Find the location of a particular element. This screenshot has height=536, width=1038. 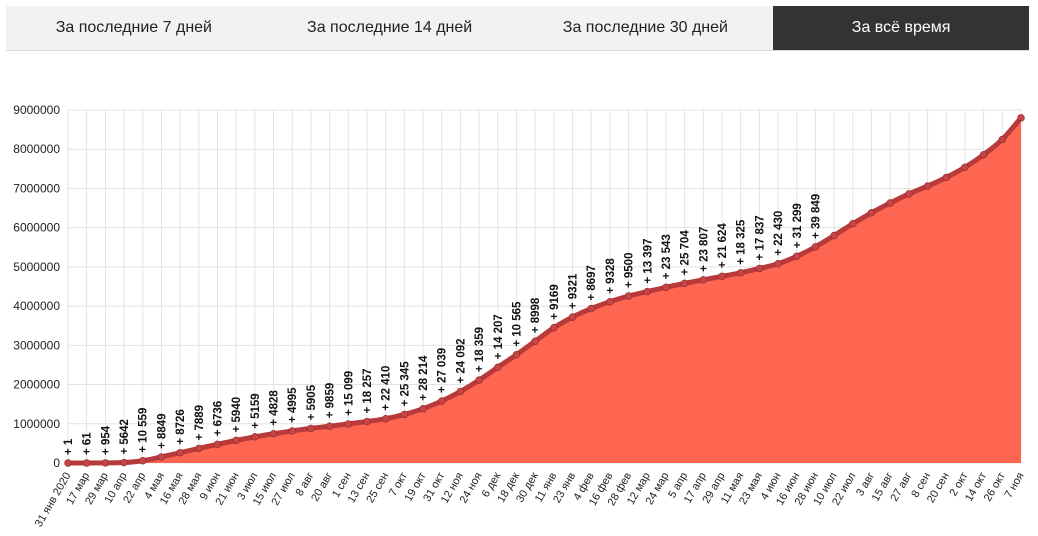

y-tick-label: 2000000 is located at coordinates (36, 385).